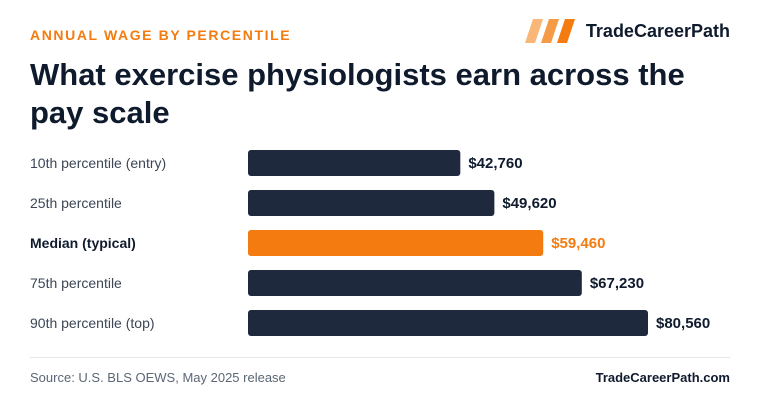 This screenshot has height=414, width=760. Describe the element at coordinates (529, 203) in the screenshot. I see `value-label: $49,620` at that location.